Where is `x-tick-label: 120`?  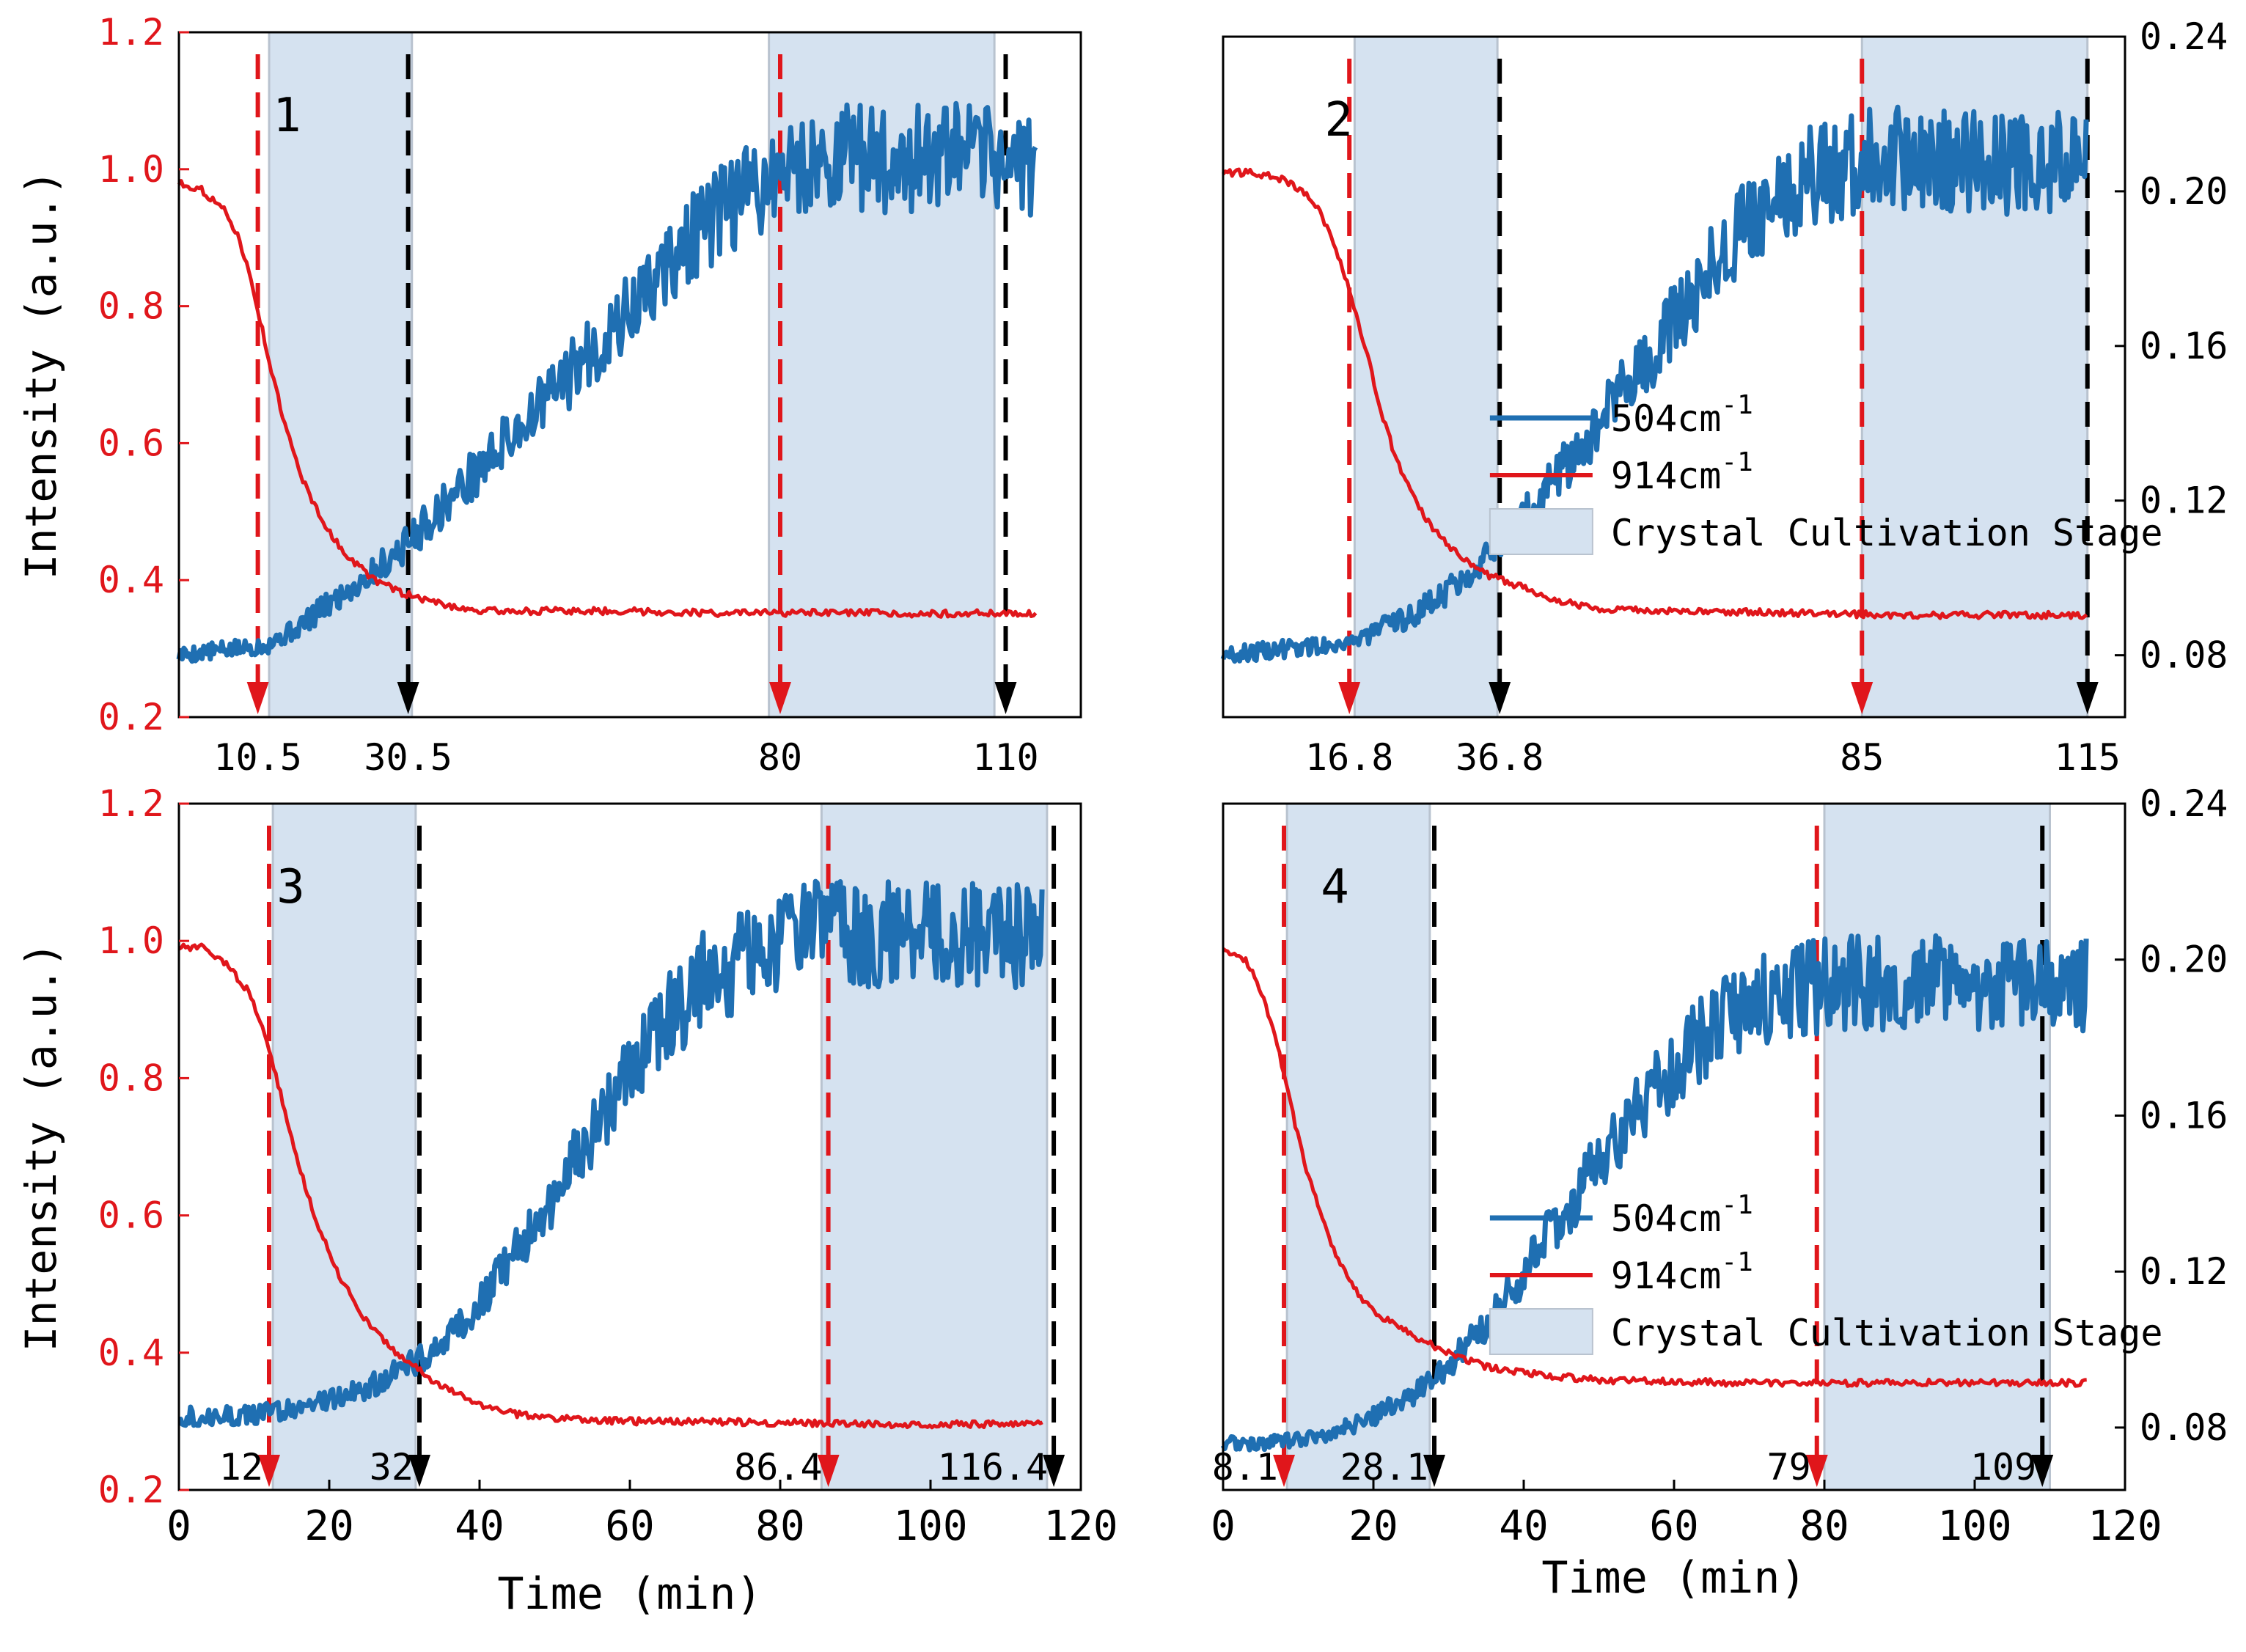 x-tick-label: 120 is located at coordinates (1080, 1526).